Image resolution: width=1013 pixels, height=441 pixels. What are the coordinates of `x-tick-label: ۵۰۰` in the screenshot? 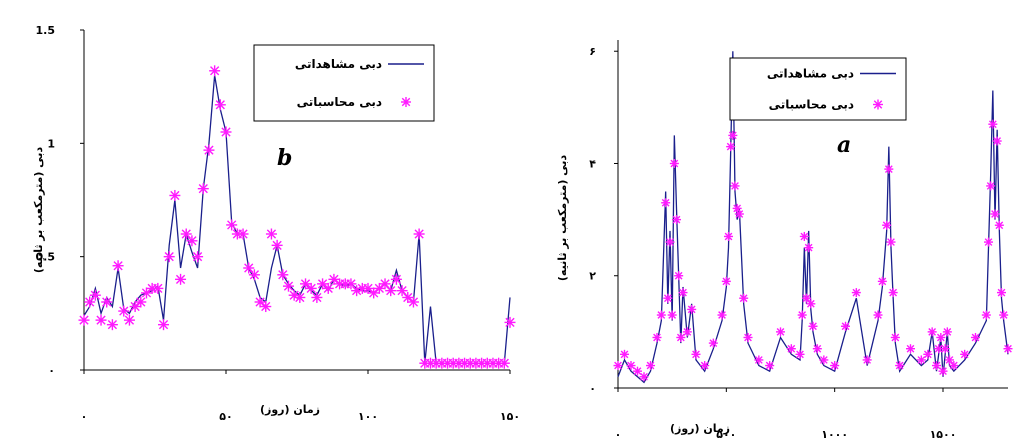 It's located at (726, 434).